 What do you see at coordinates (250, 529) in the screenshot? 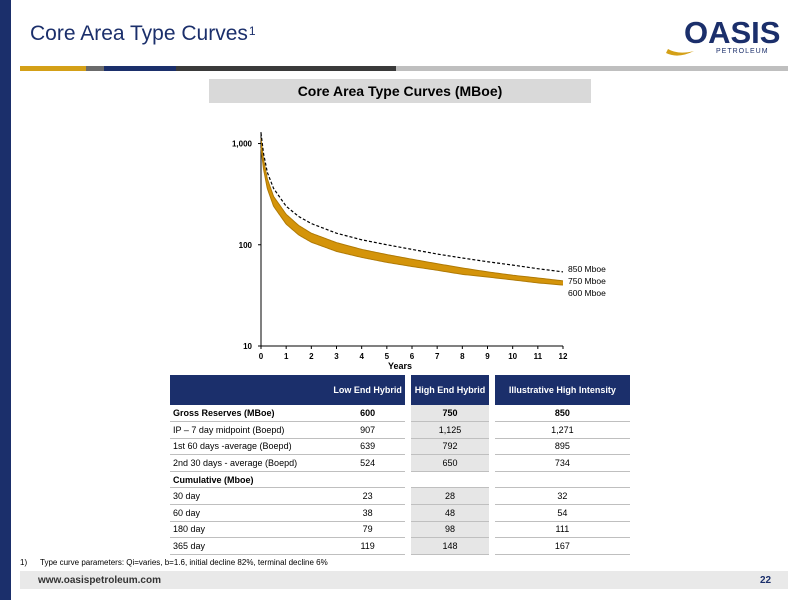
I see `row-label: 180 day` at bounding box center [250, 529].